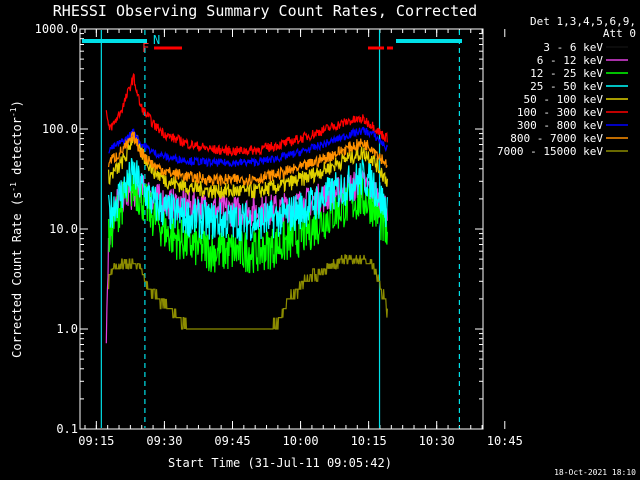  What do you see at coordinates (56, 29) in the screenshot?
I see `y-tick-label-0: 1000.0` at bounding box center [56, 29].